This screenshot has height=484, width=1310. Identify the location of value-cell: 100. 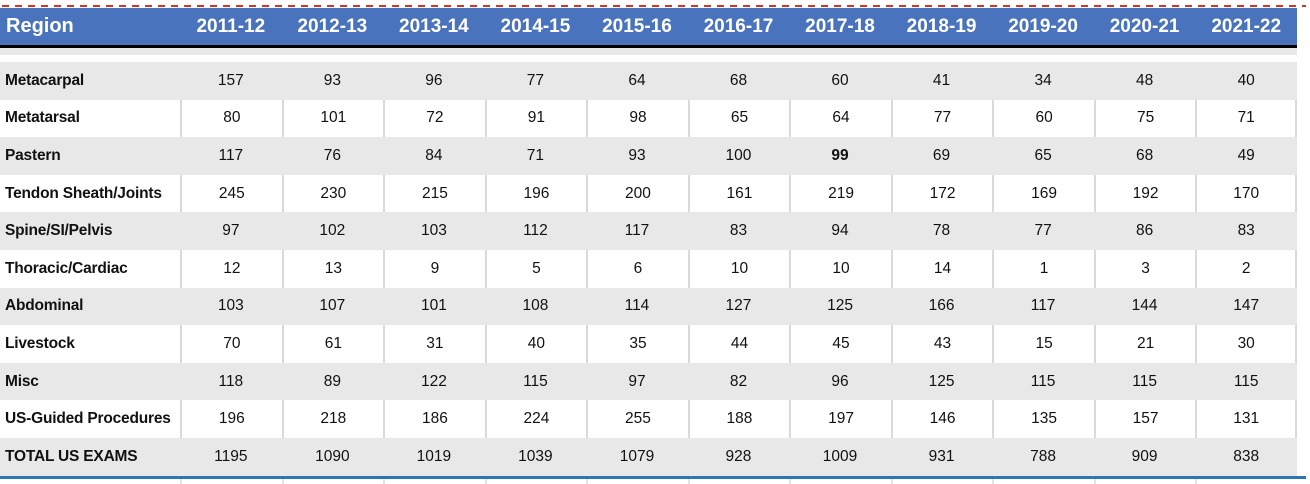
(738, 156).